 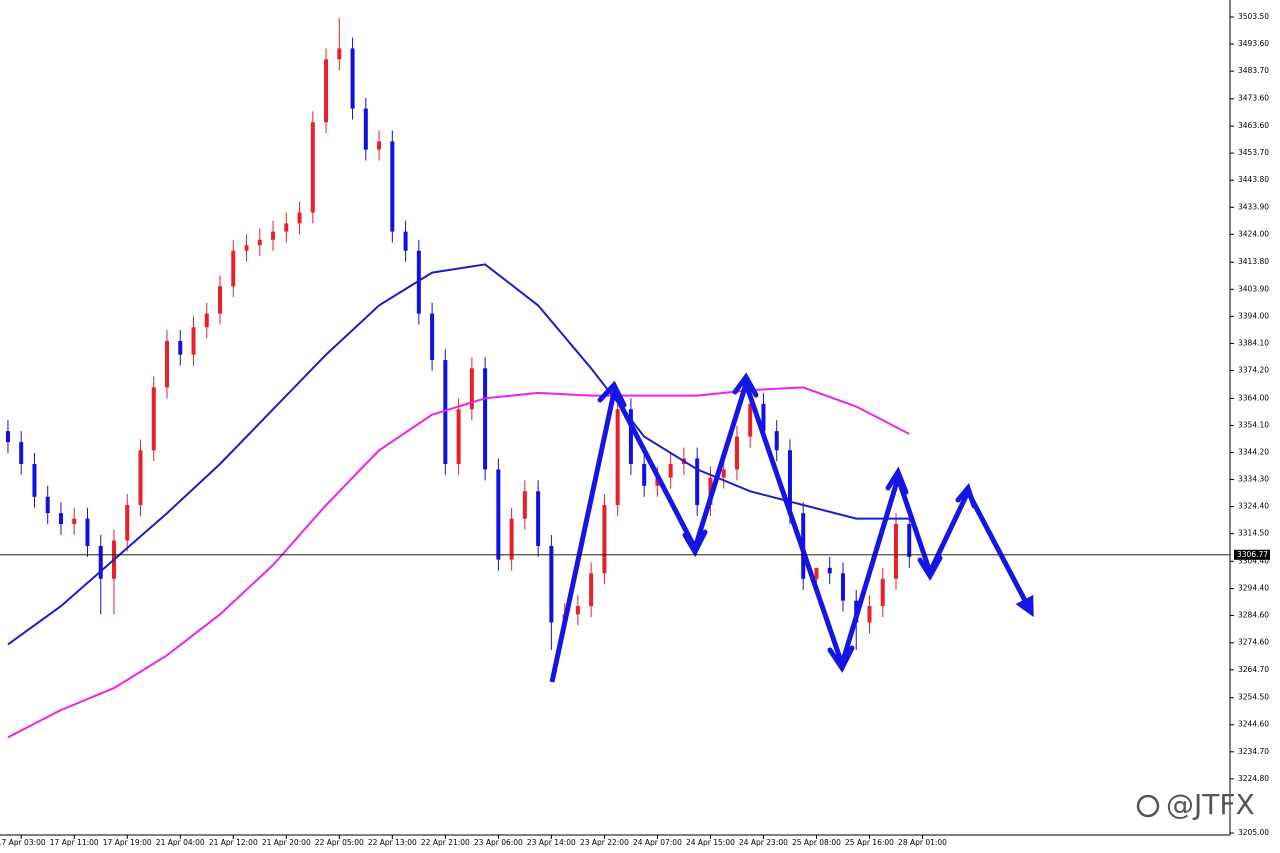 I want to click on x-tick-label: 17 Apr 03:00, so click(x=23, y=842).